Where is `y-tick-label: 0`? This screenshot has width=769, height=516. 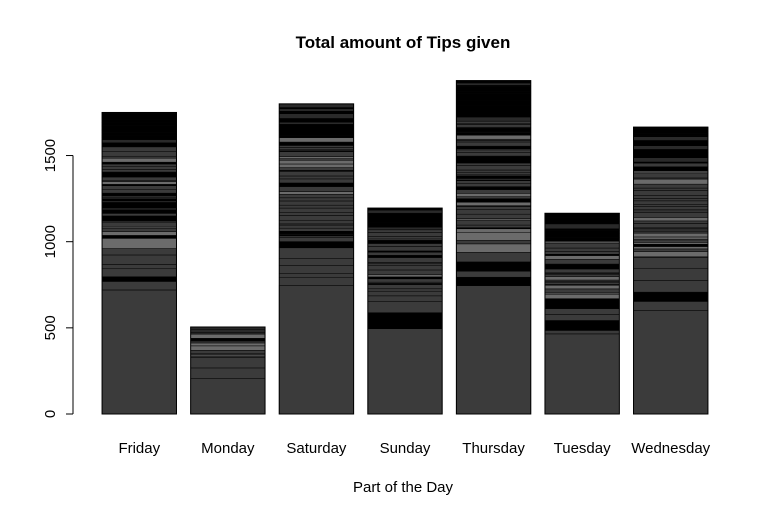
y-tick-label: 0 is located at coordinates (50, 414).